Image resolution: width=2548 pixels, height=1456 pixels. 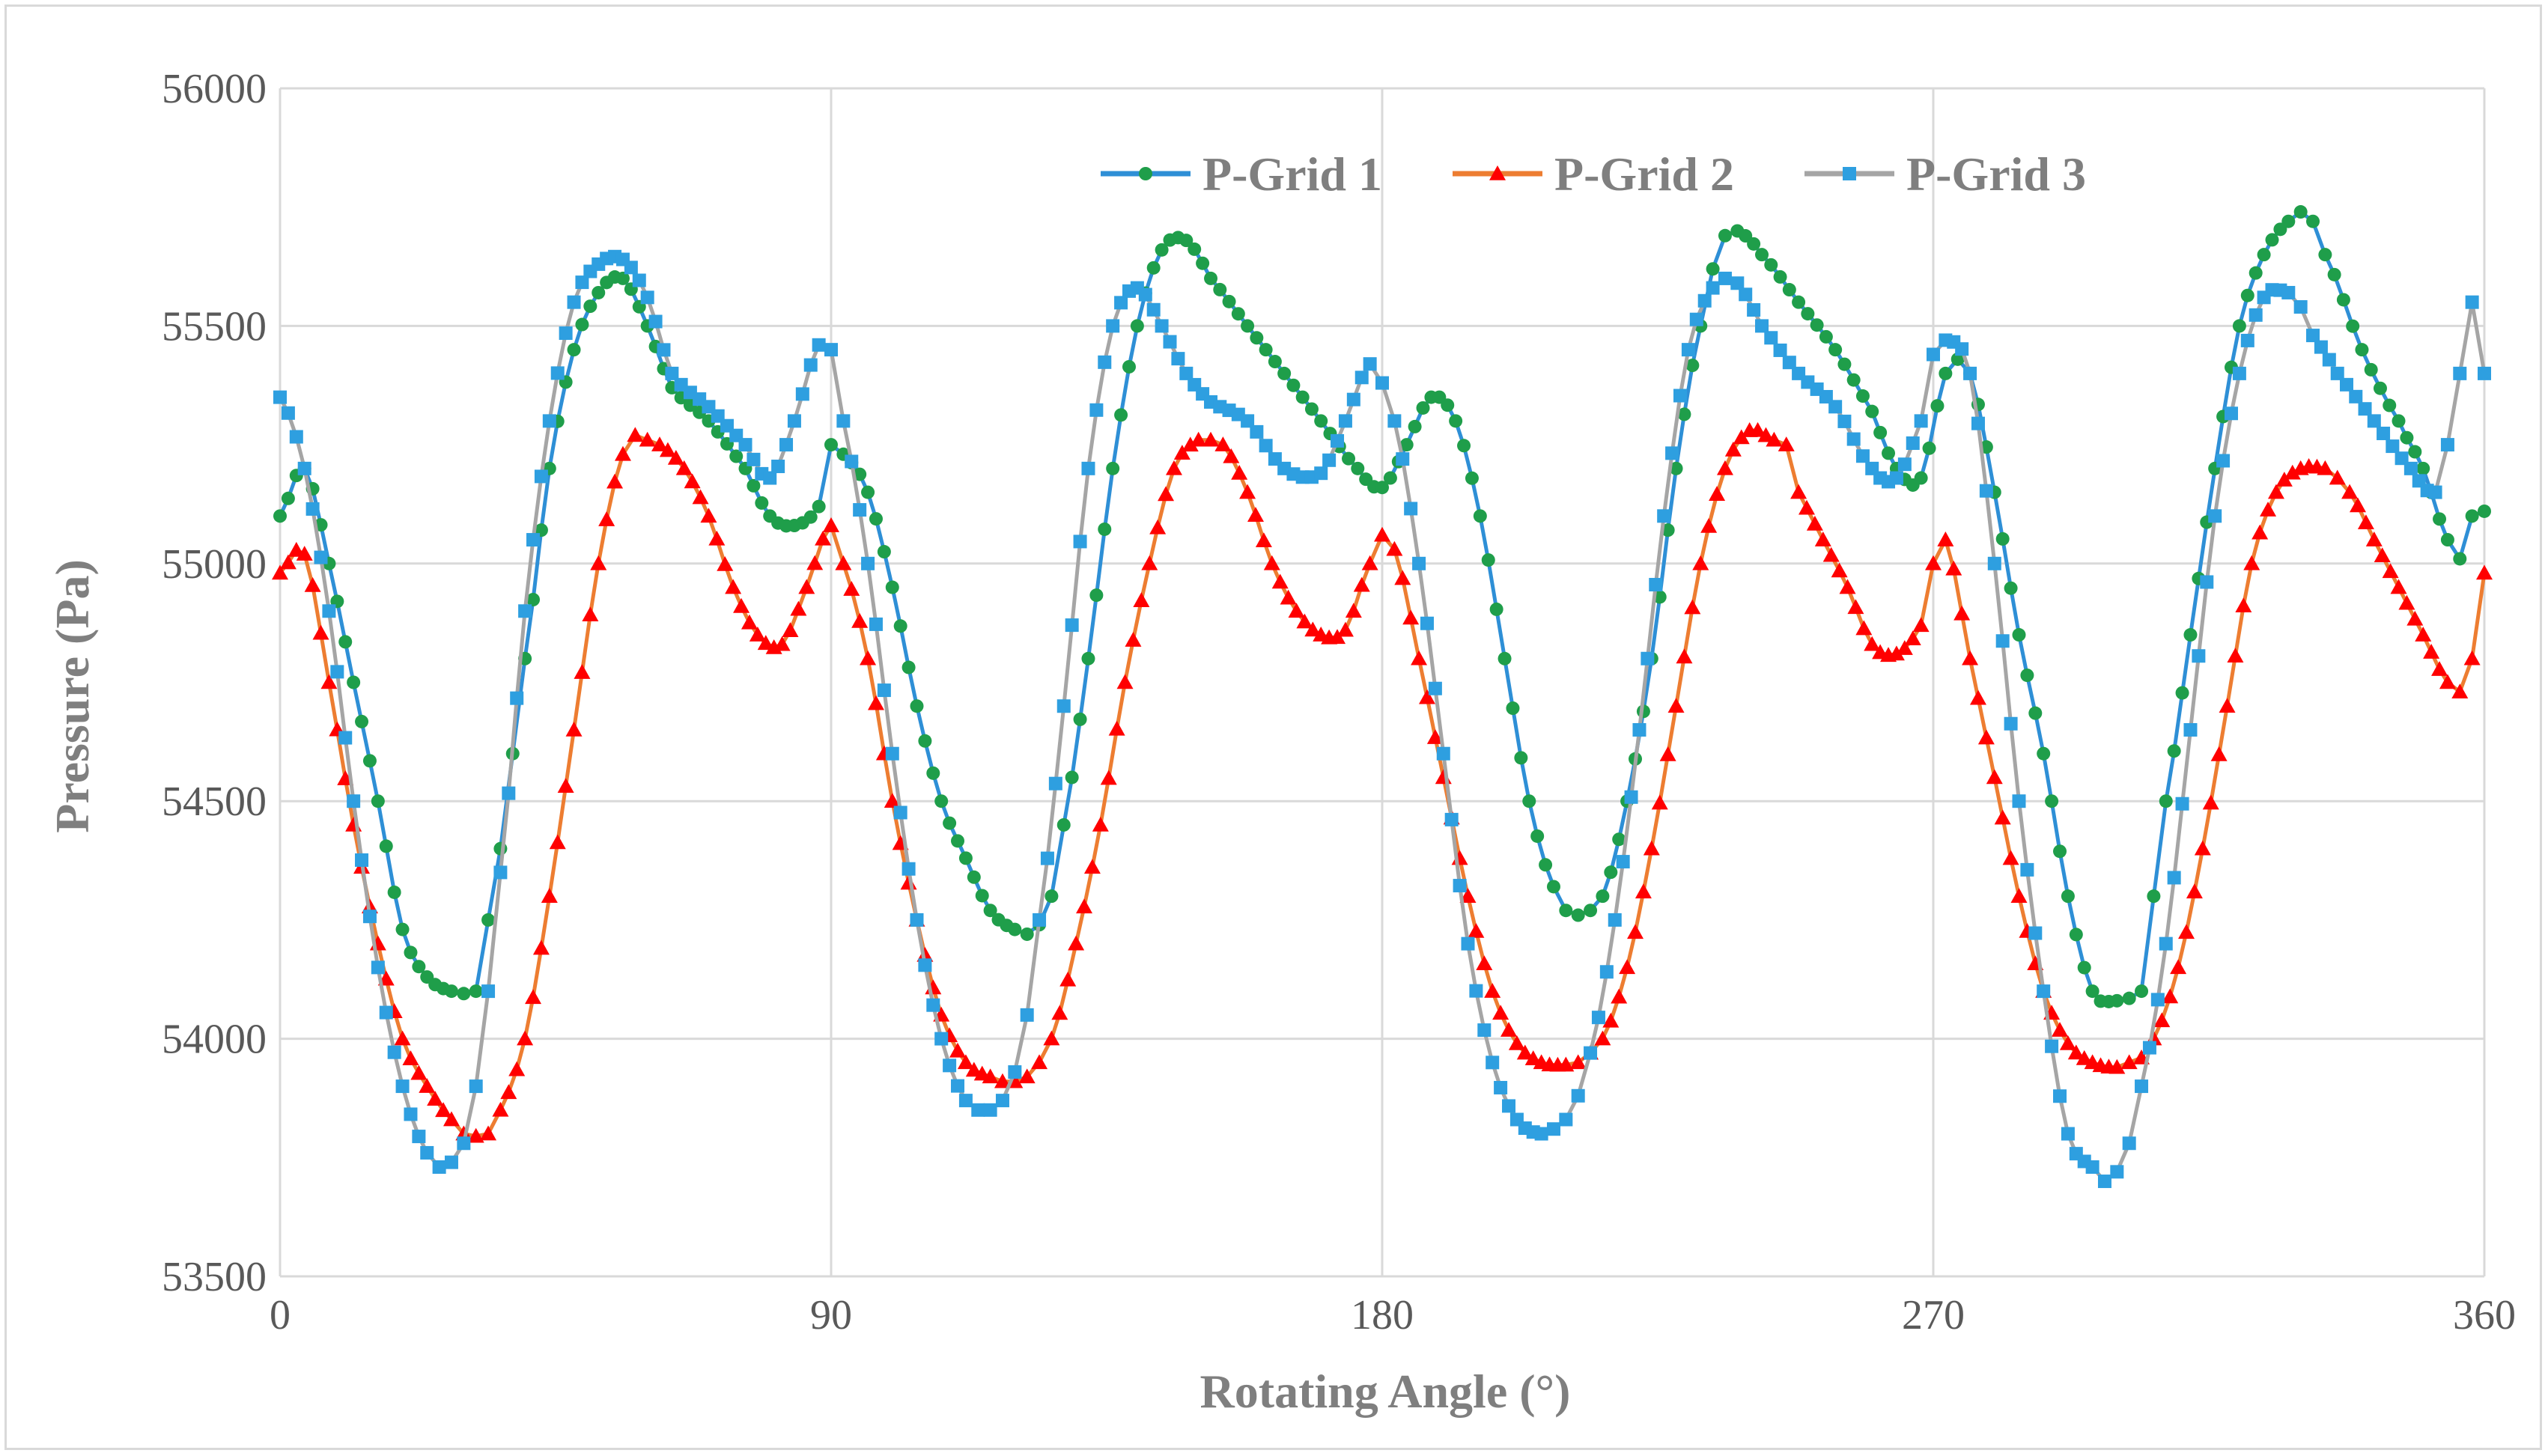 I want to click on y-axis-title: Pressure (Pa), so click(x=72, y=696).